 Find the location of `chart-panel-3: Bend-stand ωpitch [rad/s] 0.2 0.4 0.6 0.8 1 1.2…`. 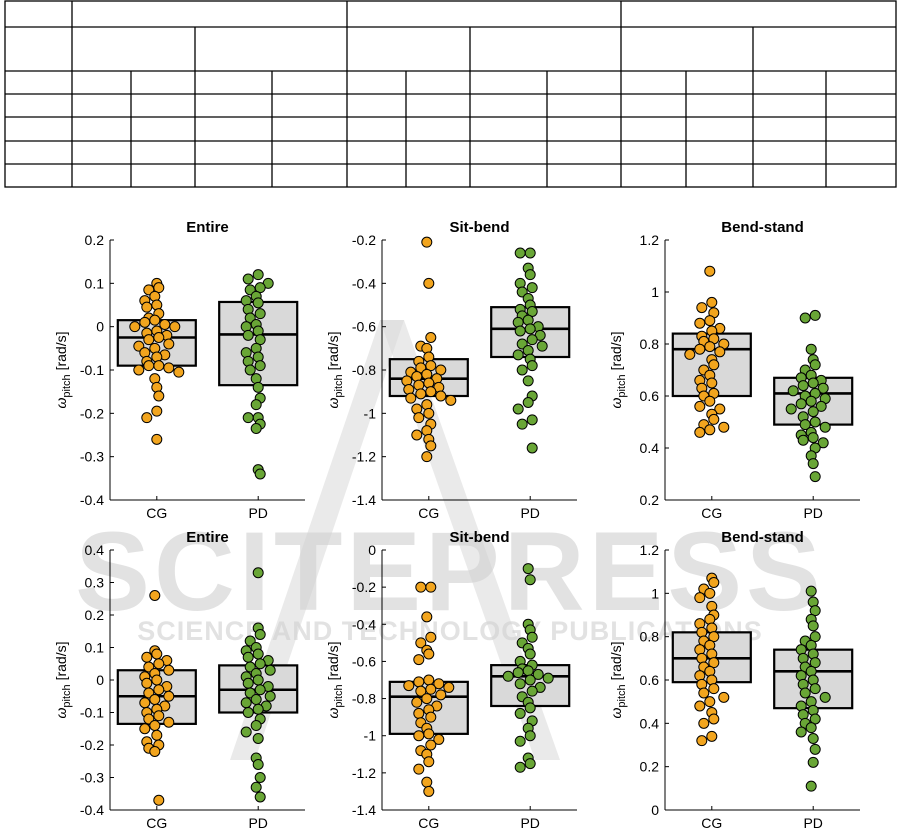

chart-panel-3: Bend-stand ωpitch [rad/s] 0.2 0.4 0.6 0.8 1 1.2… is located at coordinates (734, 370).